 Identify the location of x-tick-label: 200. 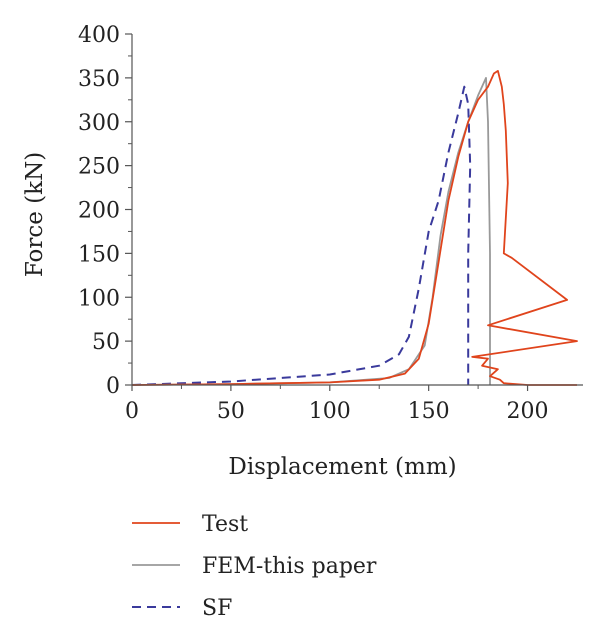
(528, 411).